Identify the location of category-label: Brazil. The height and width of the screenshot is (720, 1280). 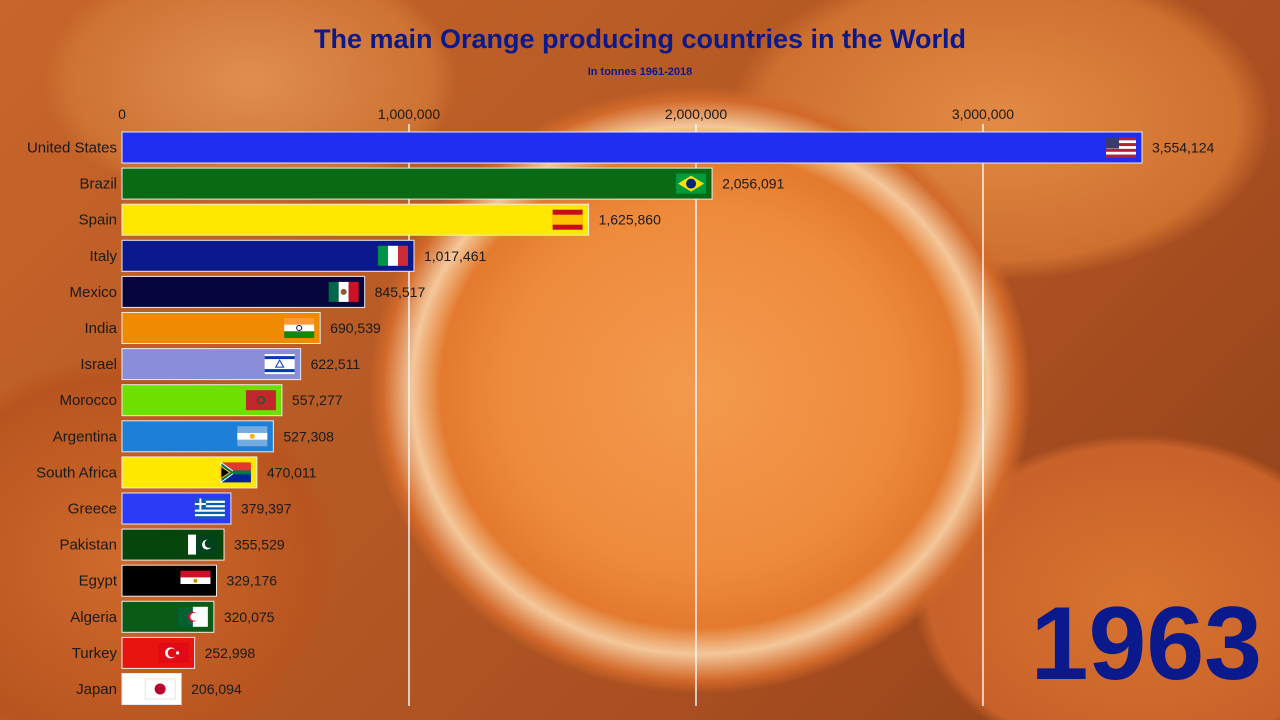
(98, 184).